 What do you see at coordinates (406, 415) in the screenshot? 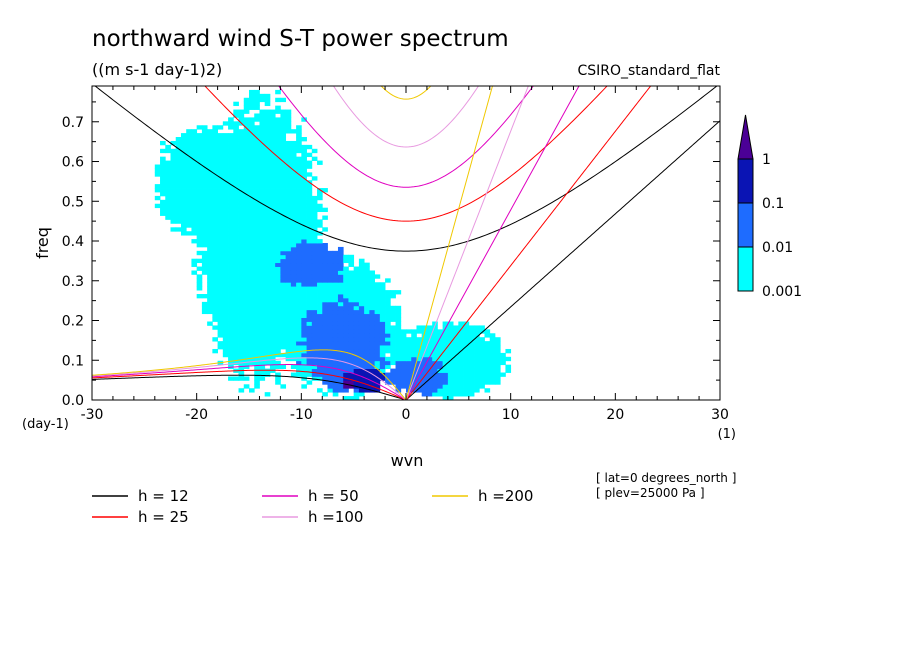
I see `x-tick-label: 0` at bounding box center [406, 415].